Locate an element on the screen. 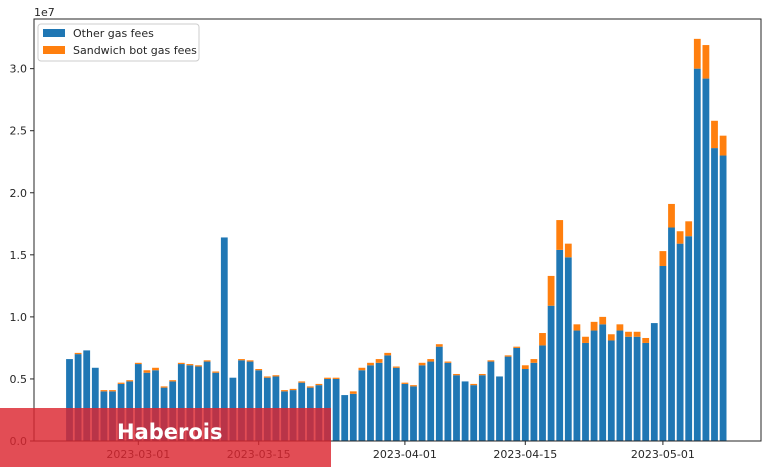 Image resolution: width=768 pixels, height=467 pixels. y-tick-label: 2.5 is located at coordinates (19, 131).